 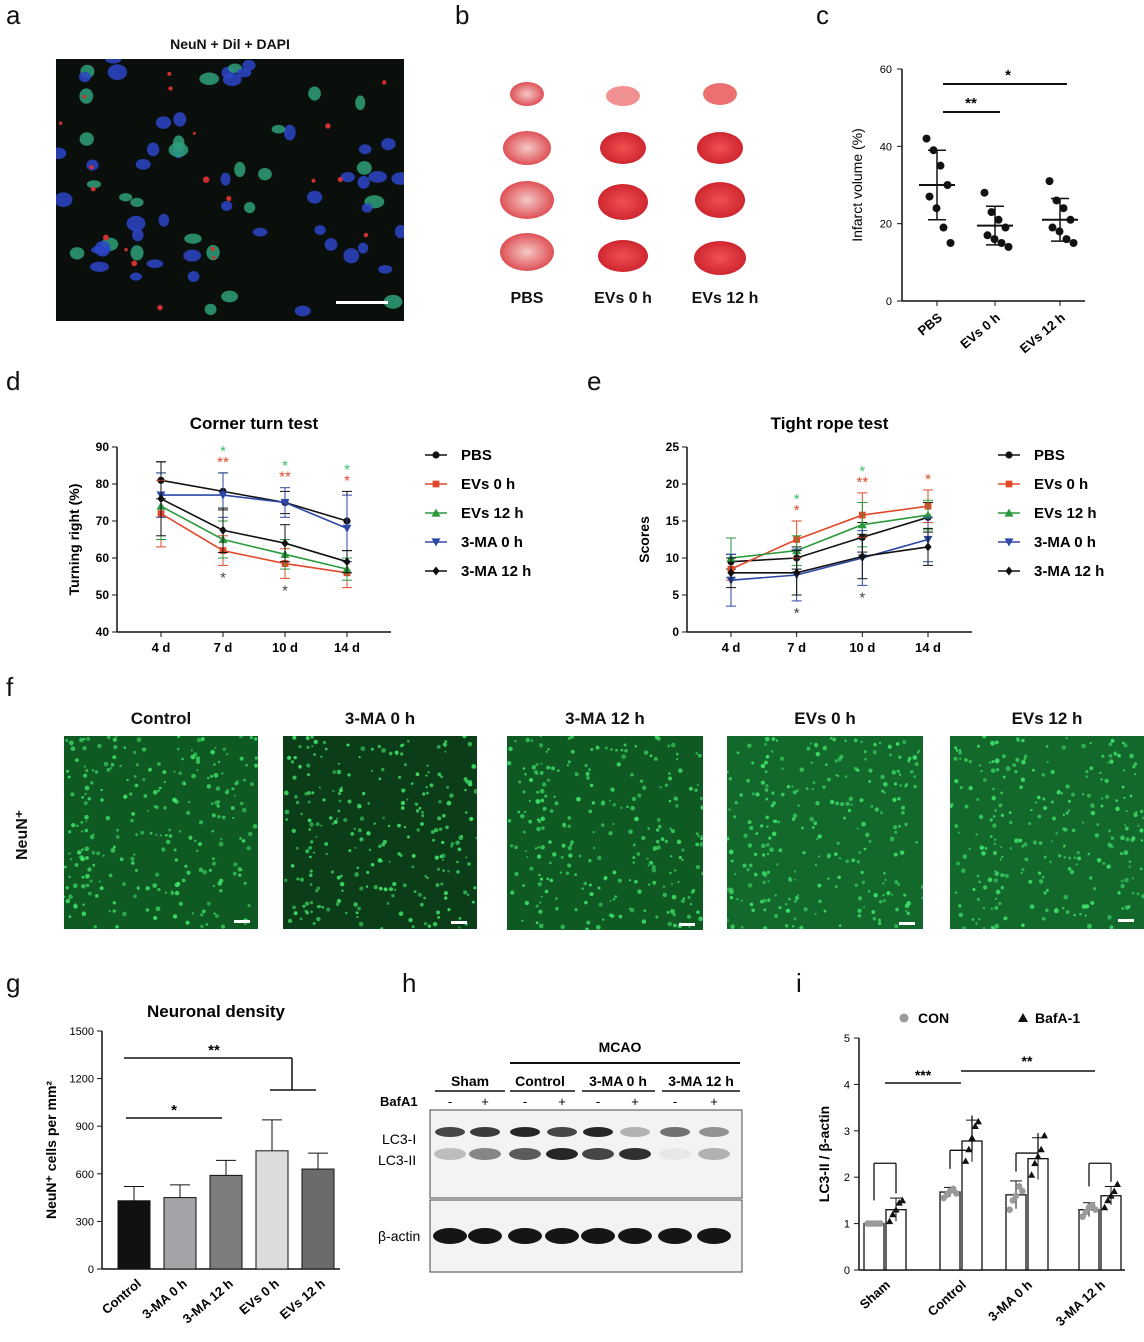 What do you see at coordinates (605, 718) in the screenshot?
I see `f-col-3ma12h: 3-MA 12 h` at bounding box center [605, 718].